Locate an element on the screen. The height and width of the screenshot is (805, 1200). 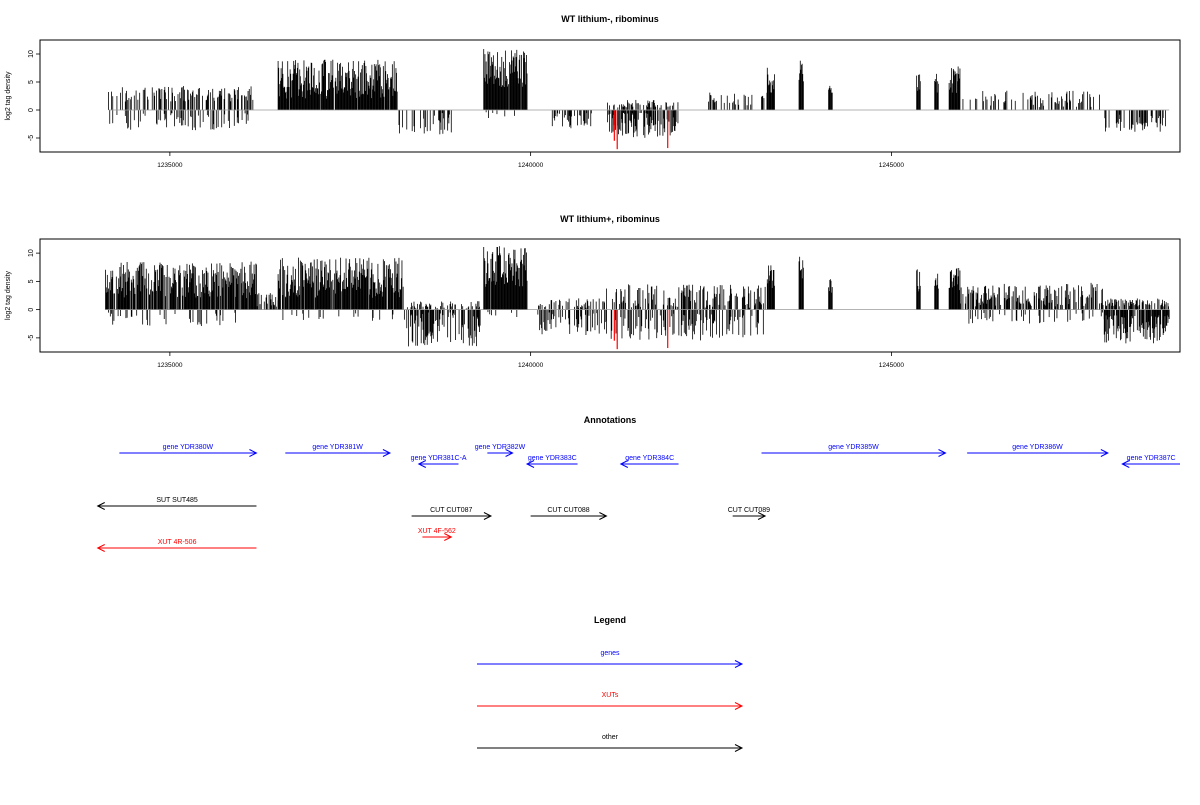
feature-label: XUT 4R-506 is located at coordinates (177, 542).